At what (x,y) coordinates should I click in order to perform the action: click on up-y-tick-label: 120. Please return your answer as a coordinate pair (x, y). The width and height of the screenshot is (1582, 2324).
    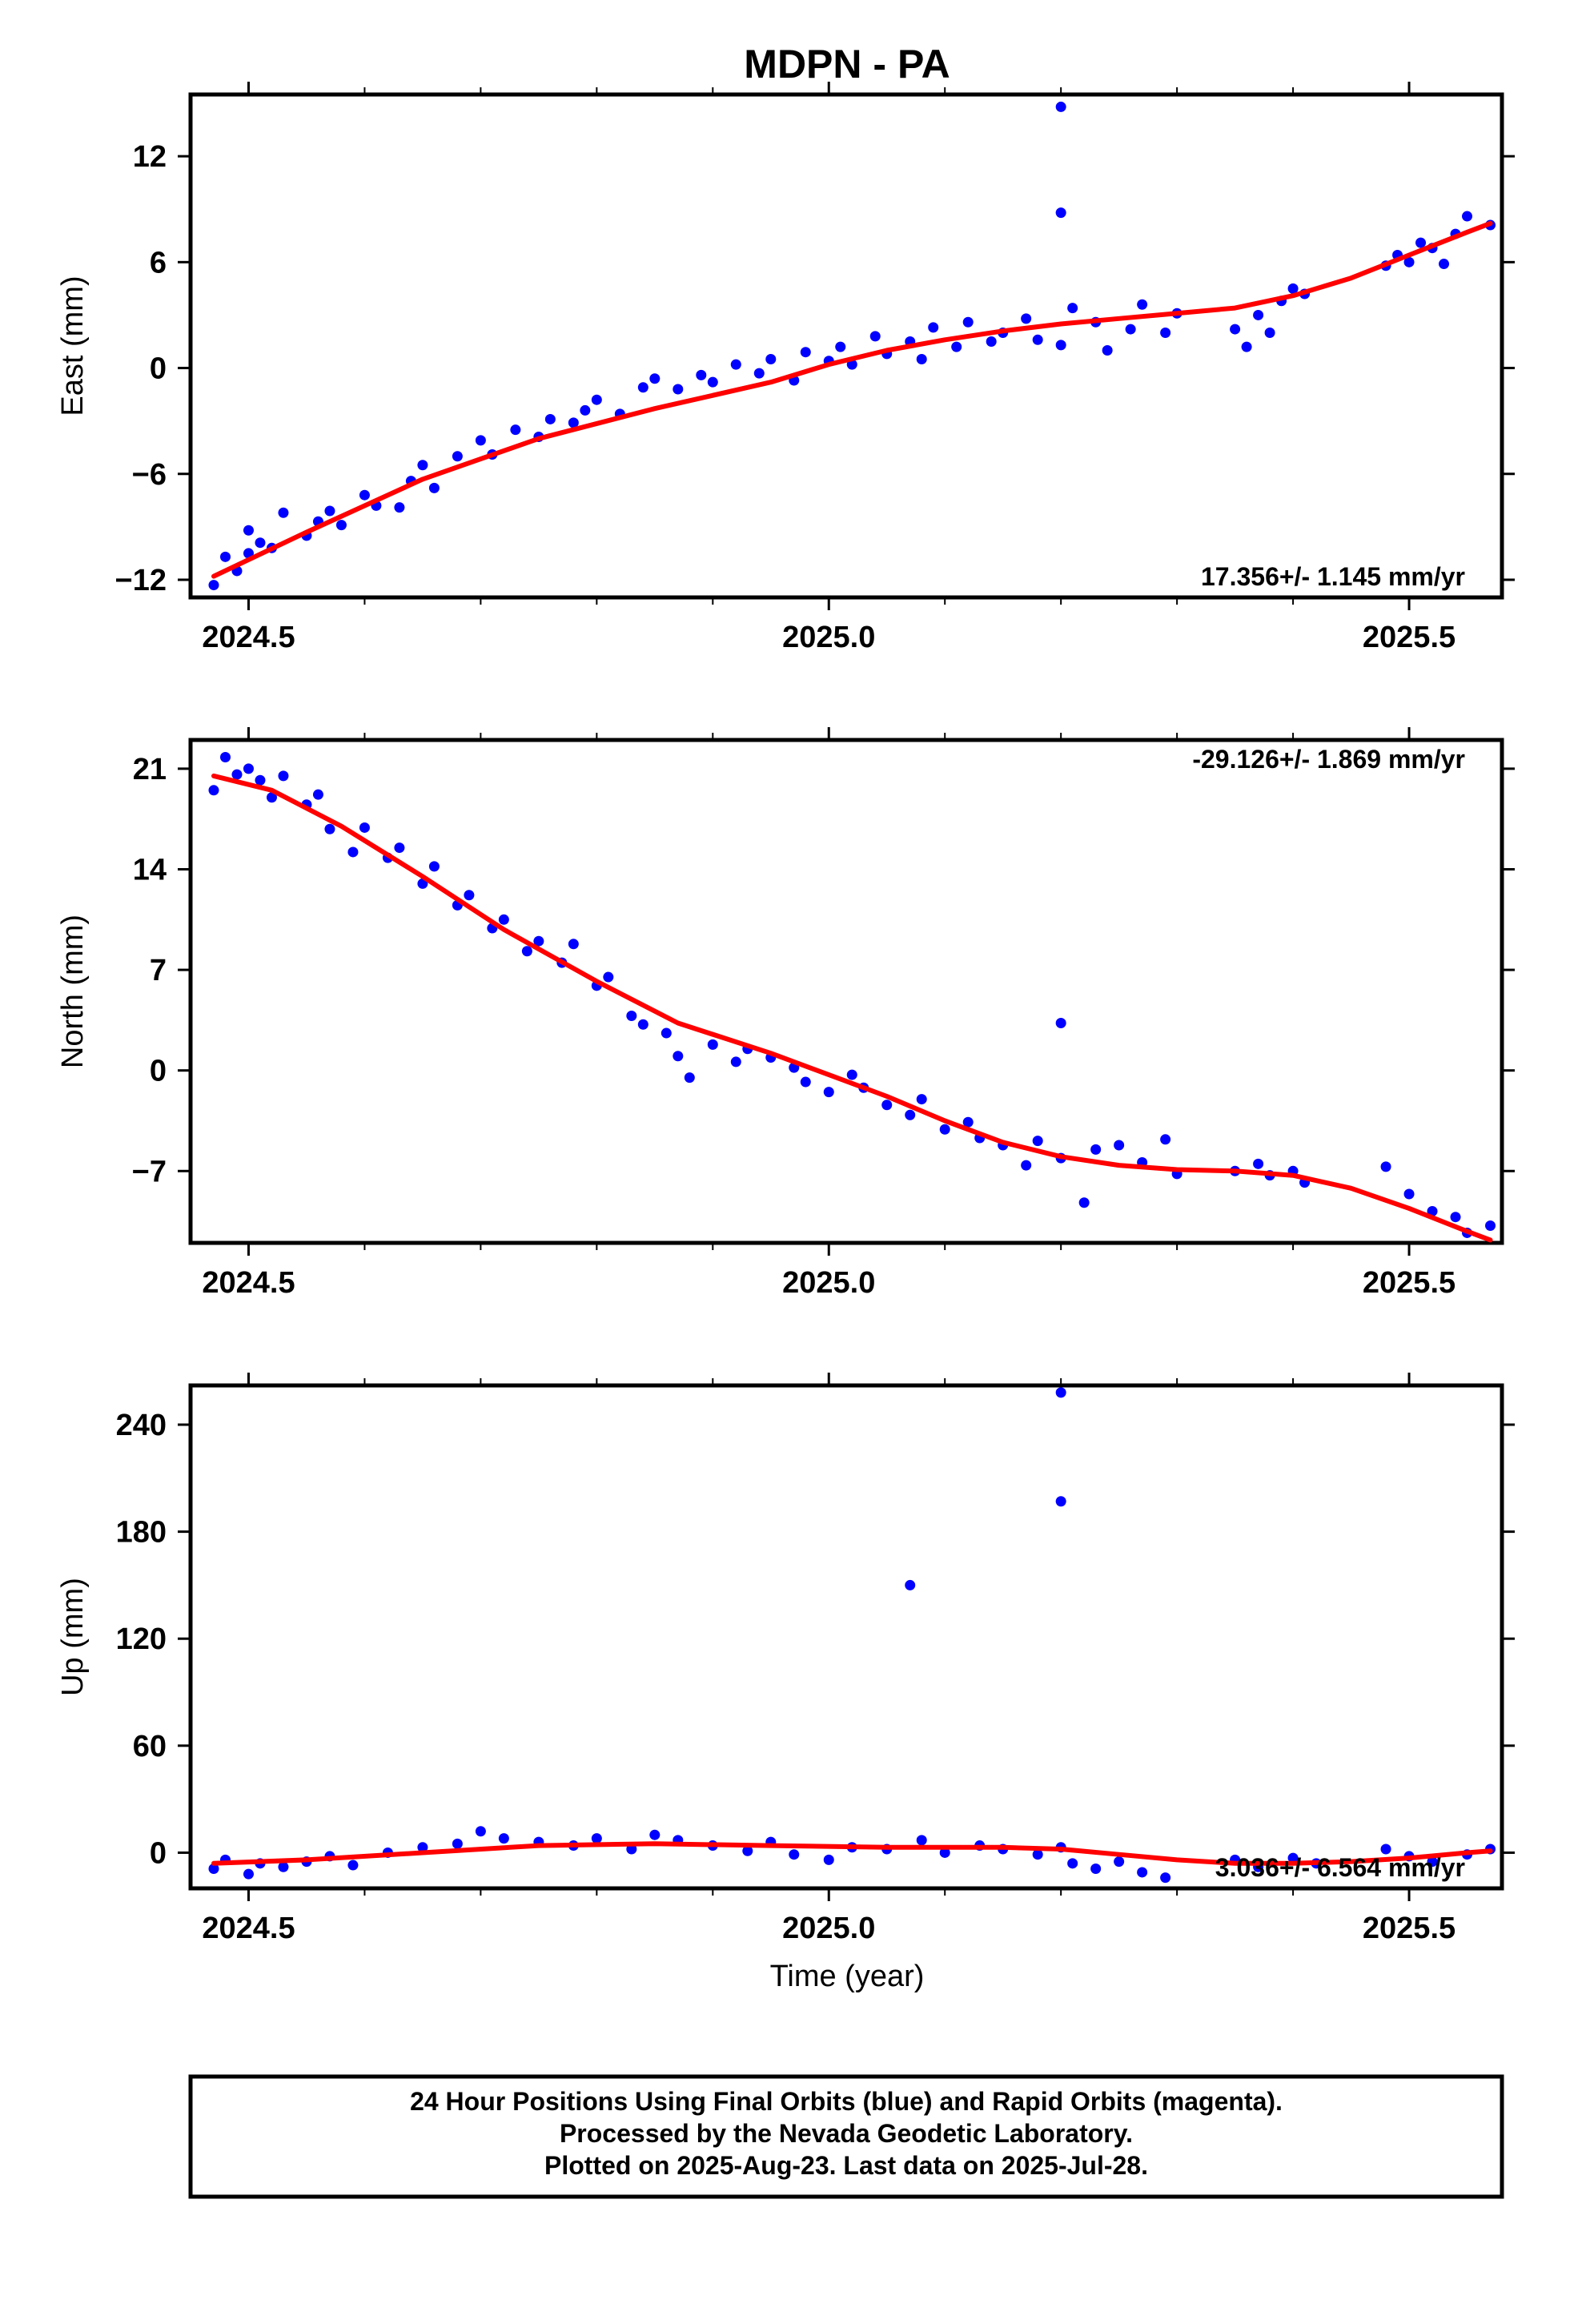
    Looking at the image, I should click on (141, 1639).